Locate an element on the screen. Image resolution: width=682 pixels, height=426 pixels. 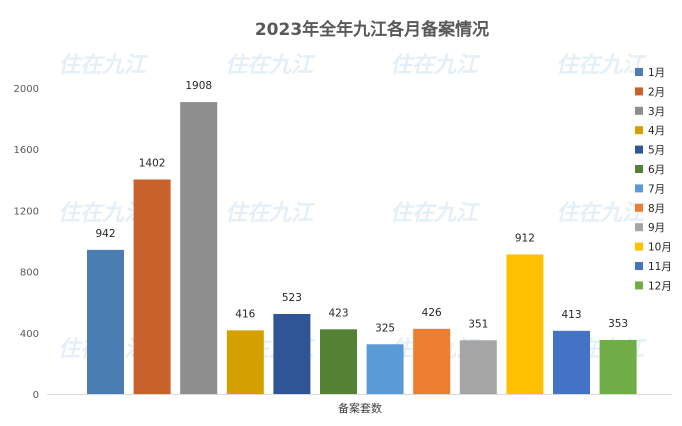
value-label: 423 is located at coordinates (338, 313).